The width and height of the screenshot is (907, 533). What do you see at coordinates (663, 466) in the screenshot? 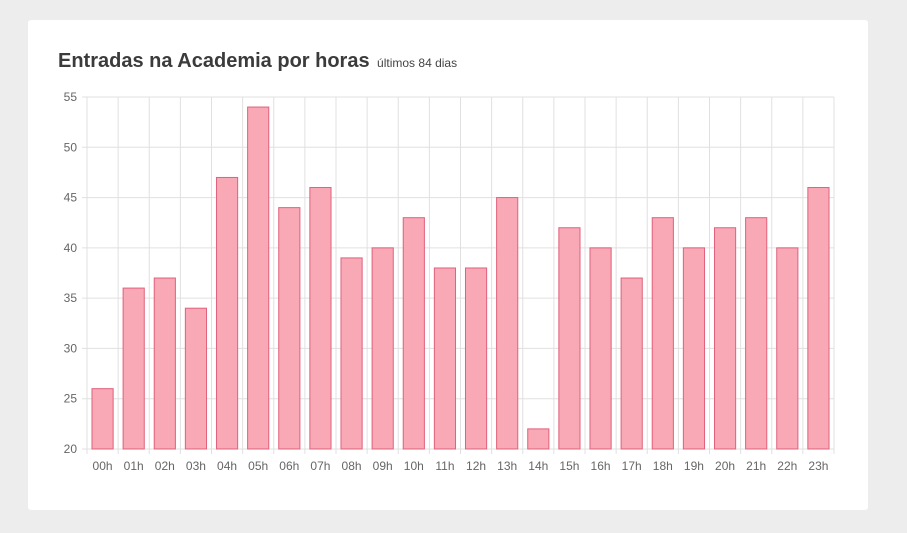
I see `x-tick-label: 18h` at bounding box center [663, 466].